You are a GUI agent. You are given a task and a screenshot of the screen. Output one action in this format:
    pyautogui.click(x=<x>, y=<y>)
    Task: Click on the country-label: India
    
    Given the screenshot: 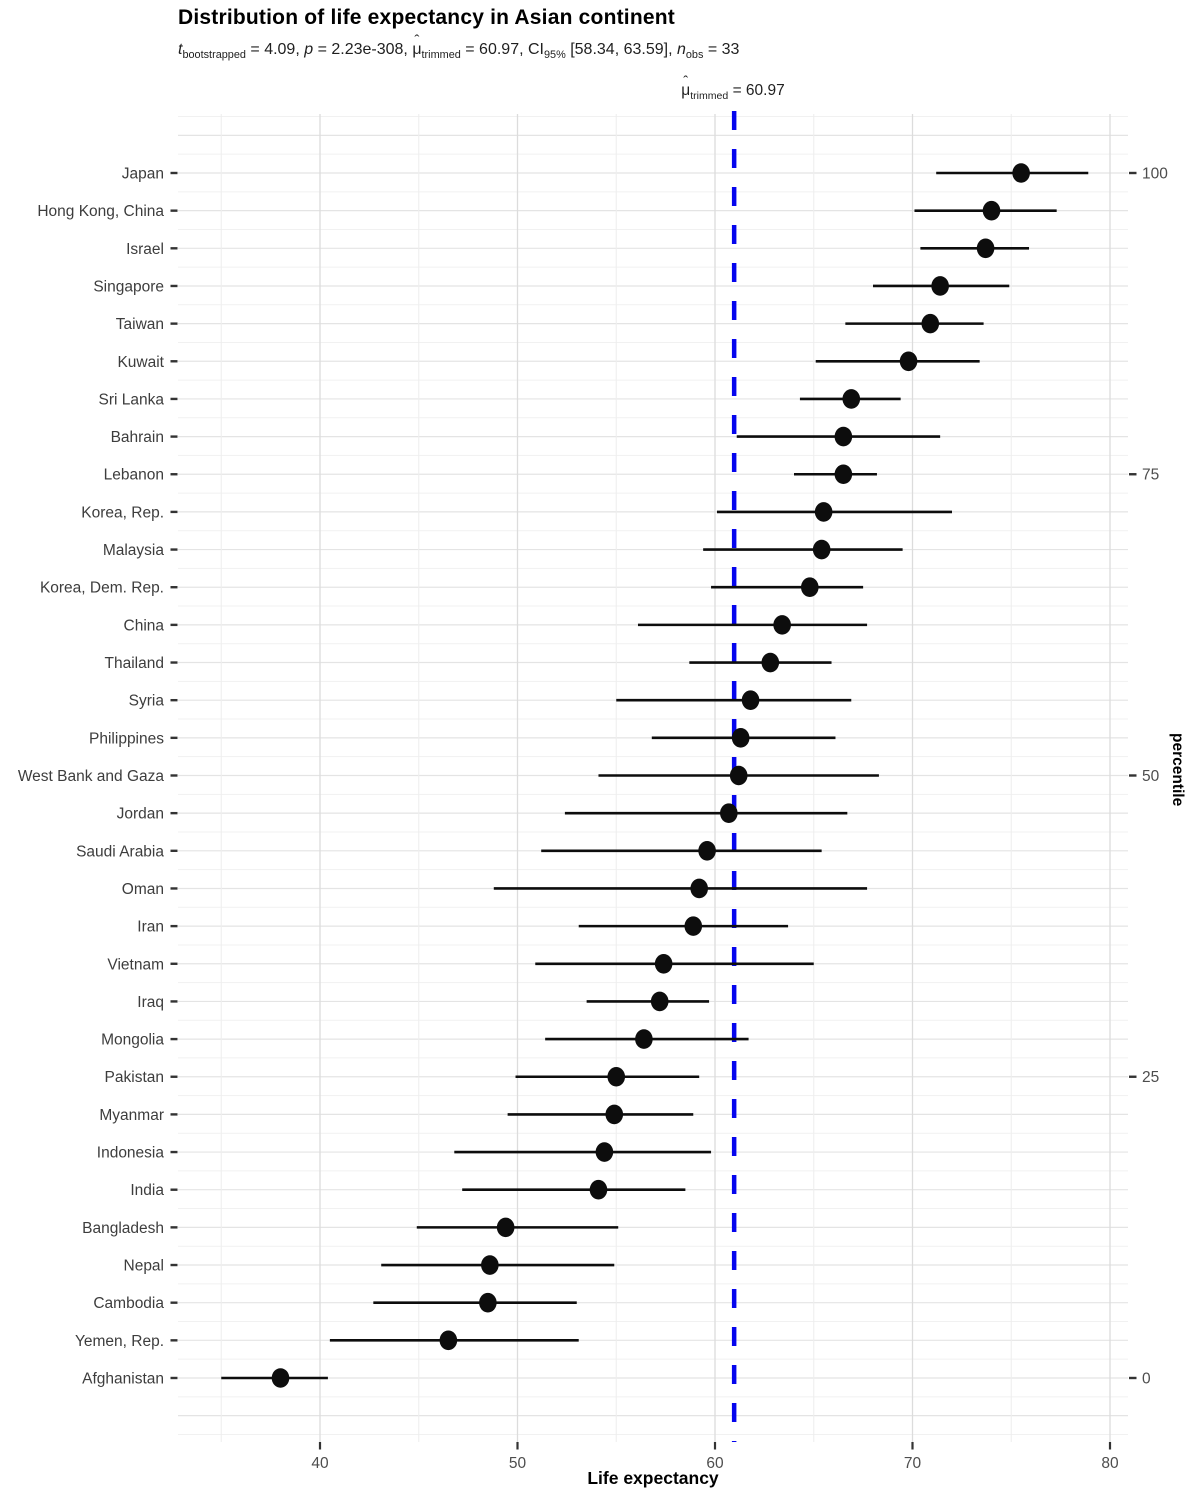 What is the action you would take?
    pyautogui.click(x=147, y=1190)
    